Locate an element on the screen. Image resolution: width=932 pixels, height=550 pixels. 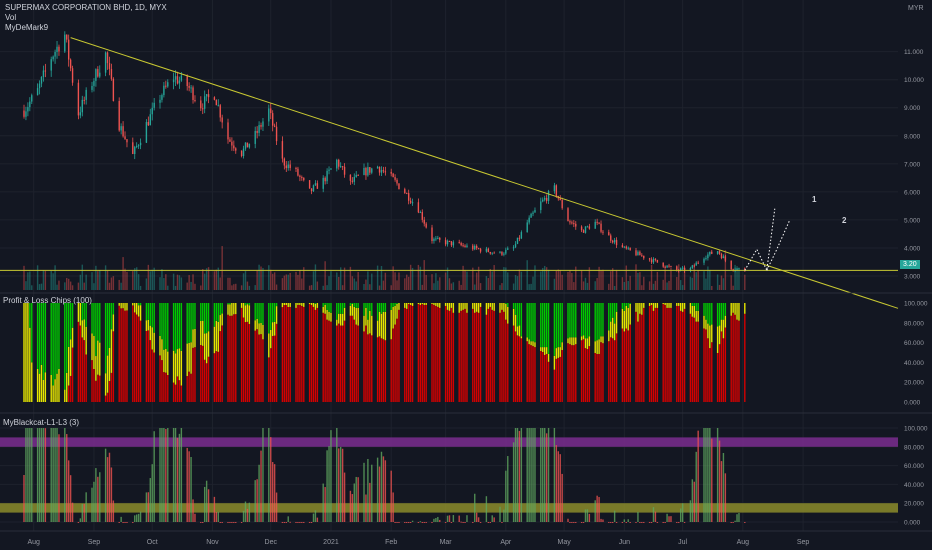
price-tick-label: 10.000 is located at coordinates (914, 80).